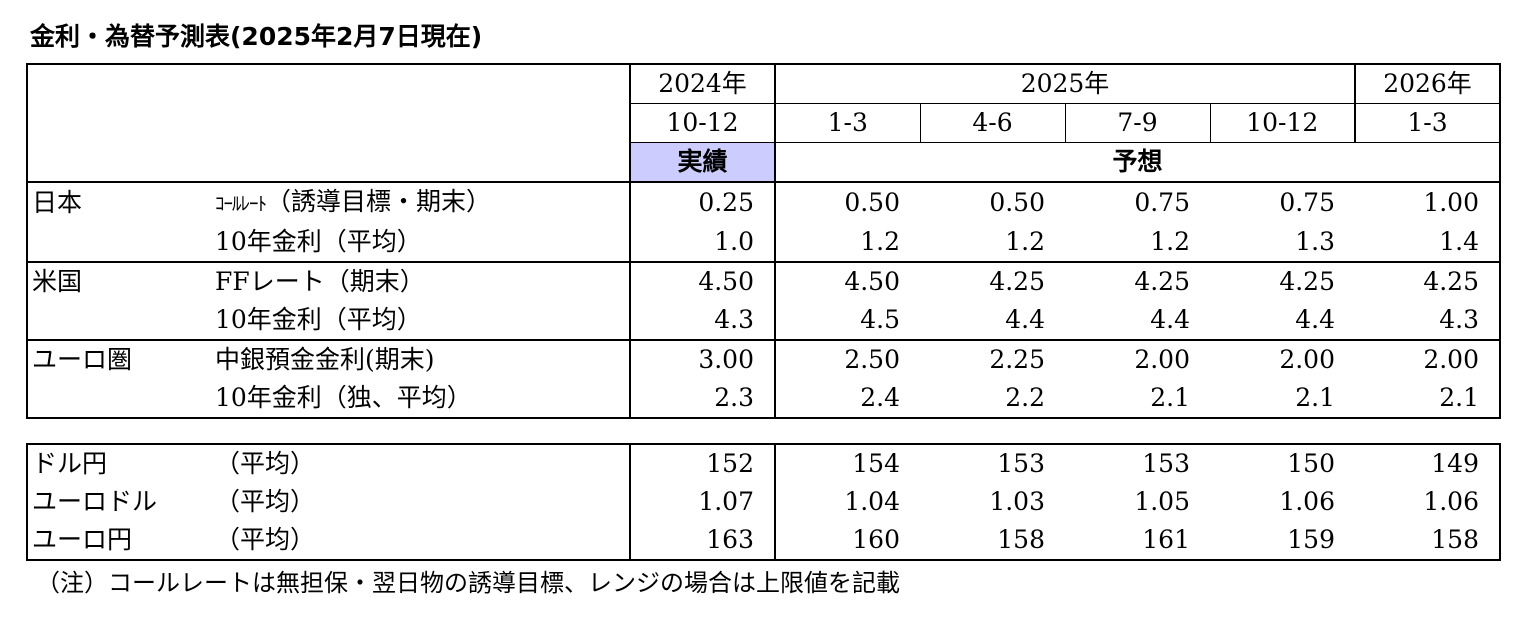  Describe the element at coordinates (1282, 243) in the screenshot. I see `value-cell: 1.3` at that location.